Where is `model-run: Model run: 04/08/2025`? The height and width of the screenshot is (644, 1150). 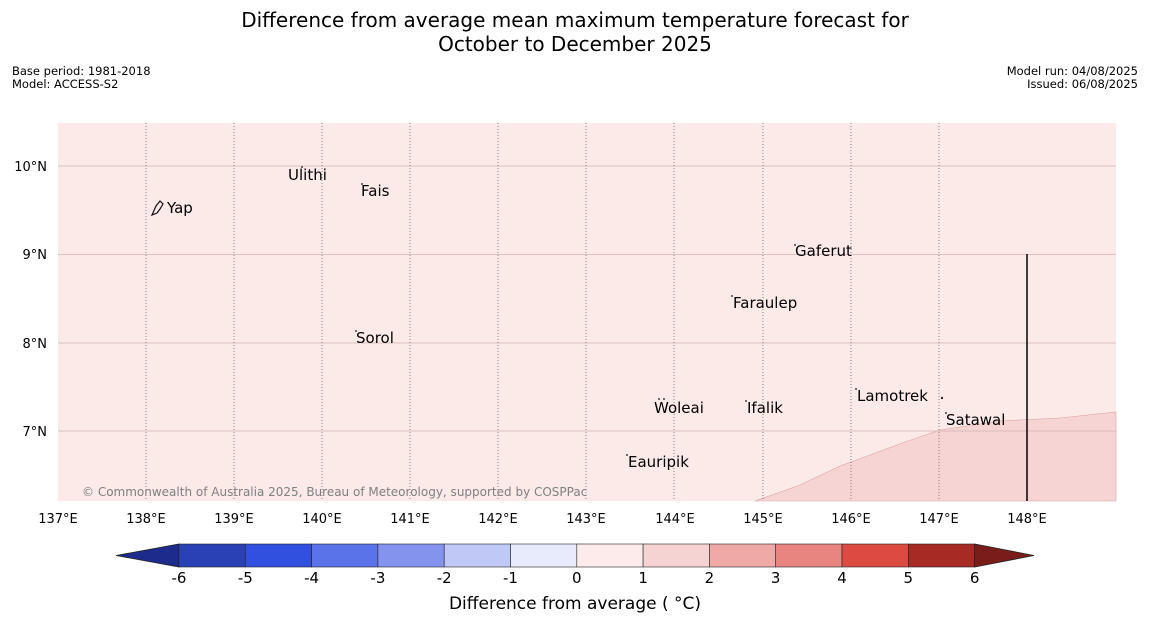 model-run: Model run: 04/08/2025 is located at coordinates (1072, 71).